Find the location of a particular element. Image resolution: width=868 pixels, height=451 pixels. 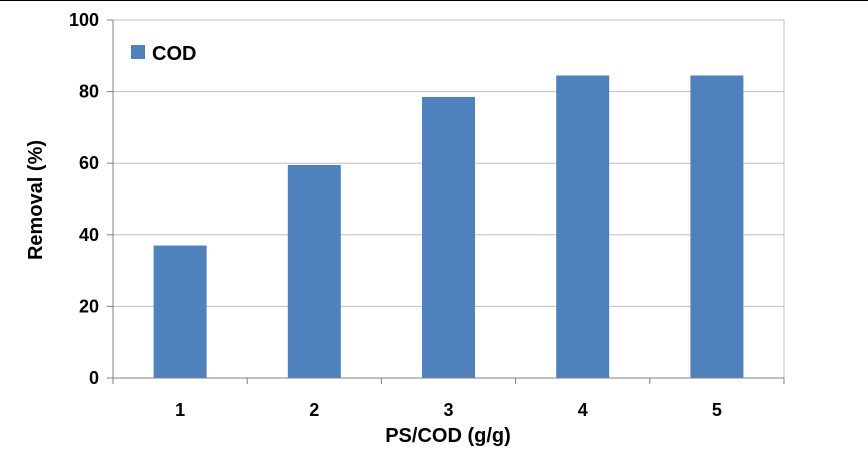

x-tick-labels: 1 2 3 4 5 is located at coordinates (448, 410).